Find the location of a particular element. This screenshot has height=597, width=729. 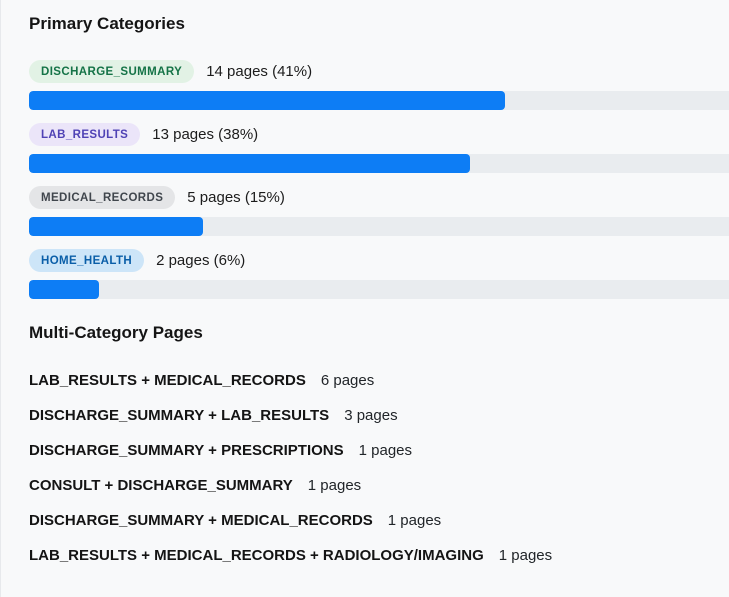

category-badge: MEDICAL_RECORDS is located at coordinates (102, 197).